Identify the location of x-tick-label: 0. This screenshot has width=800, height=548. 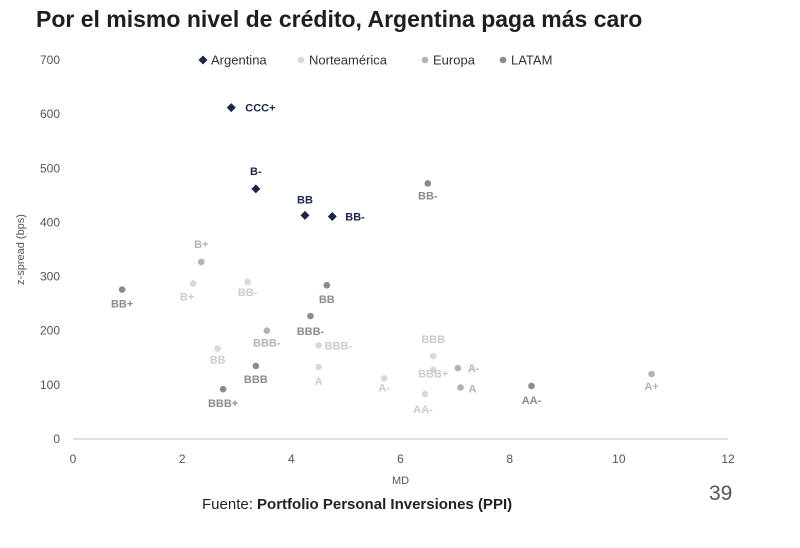
(73, 459).